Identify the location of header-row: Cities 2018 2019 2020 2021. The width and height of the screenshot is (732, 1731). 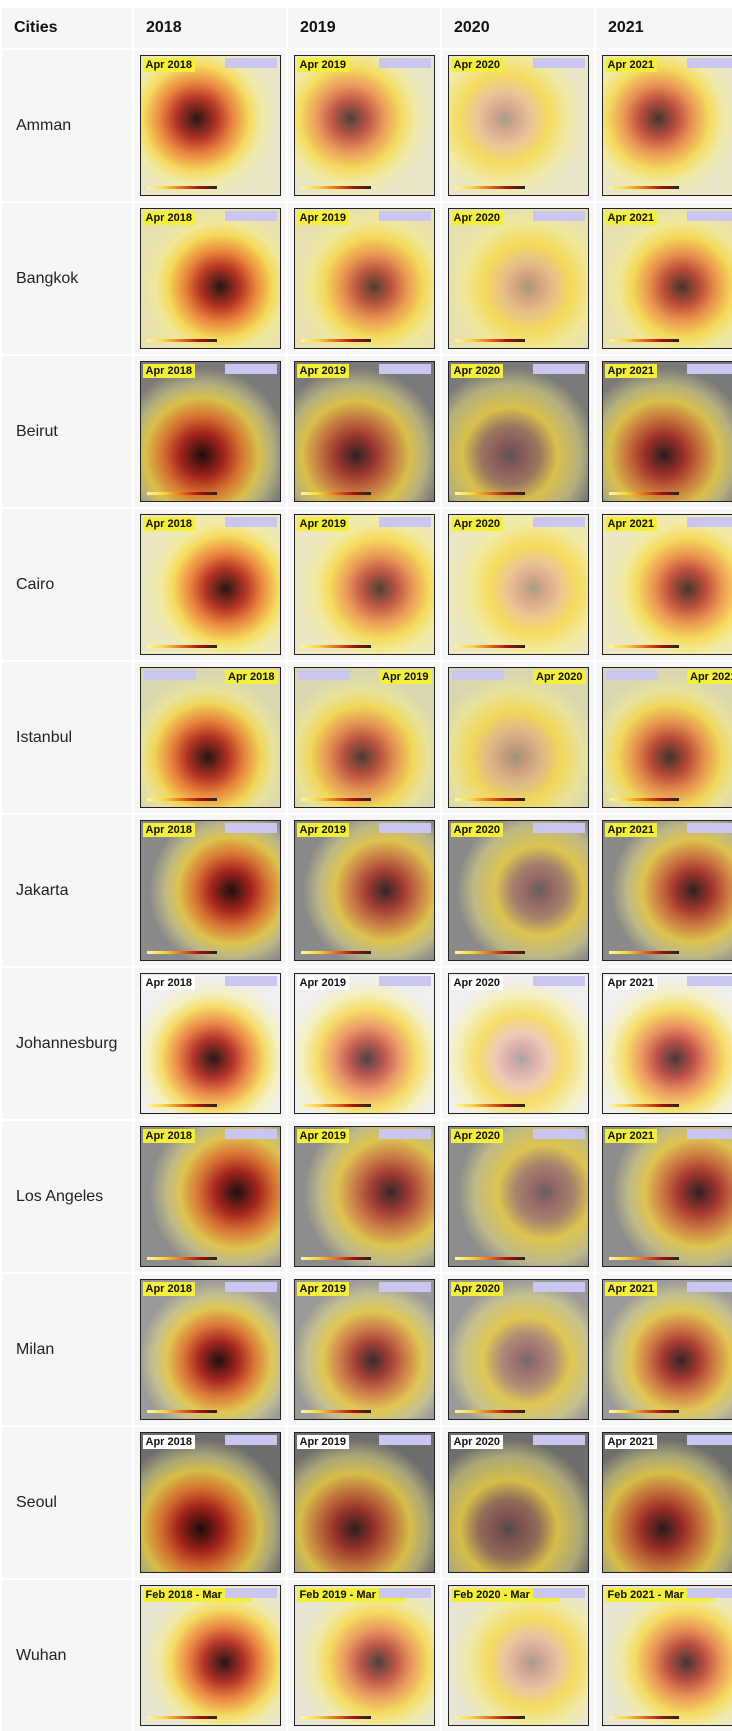
(367, 28).